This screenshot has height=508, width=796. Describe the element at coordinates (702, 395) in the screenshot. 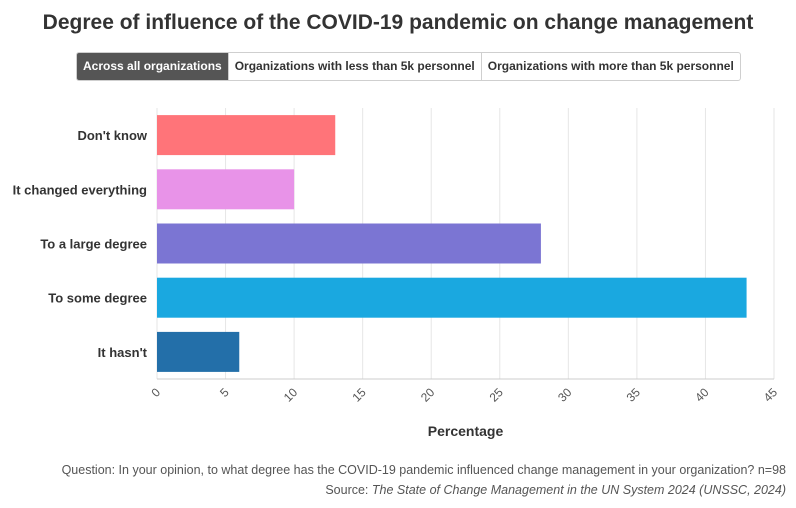

I see `x-tick-label: 40` at that location.